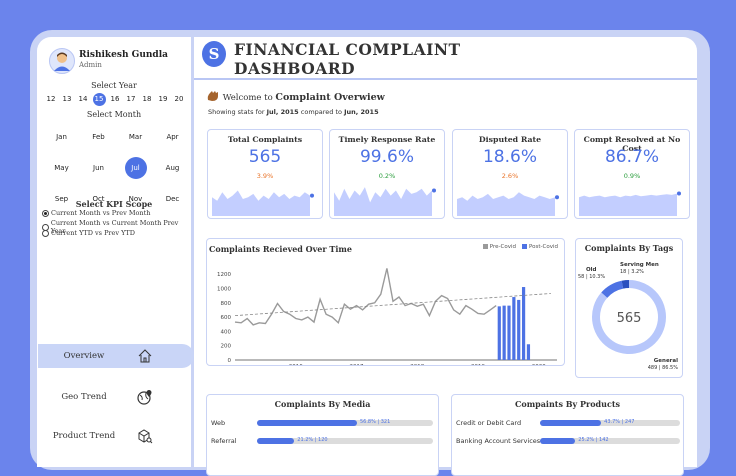 The height and width of the screenshot is (476, 736). Describe the element at coordinates (116, 436) in the screenshot. I see `nav-product-trend: Product Trend` at that location.